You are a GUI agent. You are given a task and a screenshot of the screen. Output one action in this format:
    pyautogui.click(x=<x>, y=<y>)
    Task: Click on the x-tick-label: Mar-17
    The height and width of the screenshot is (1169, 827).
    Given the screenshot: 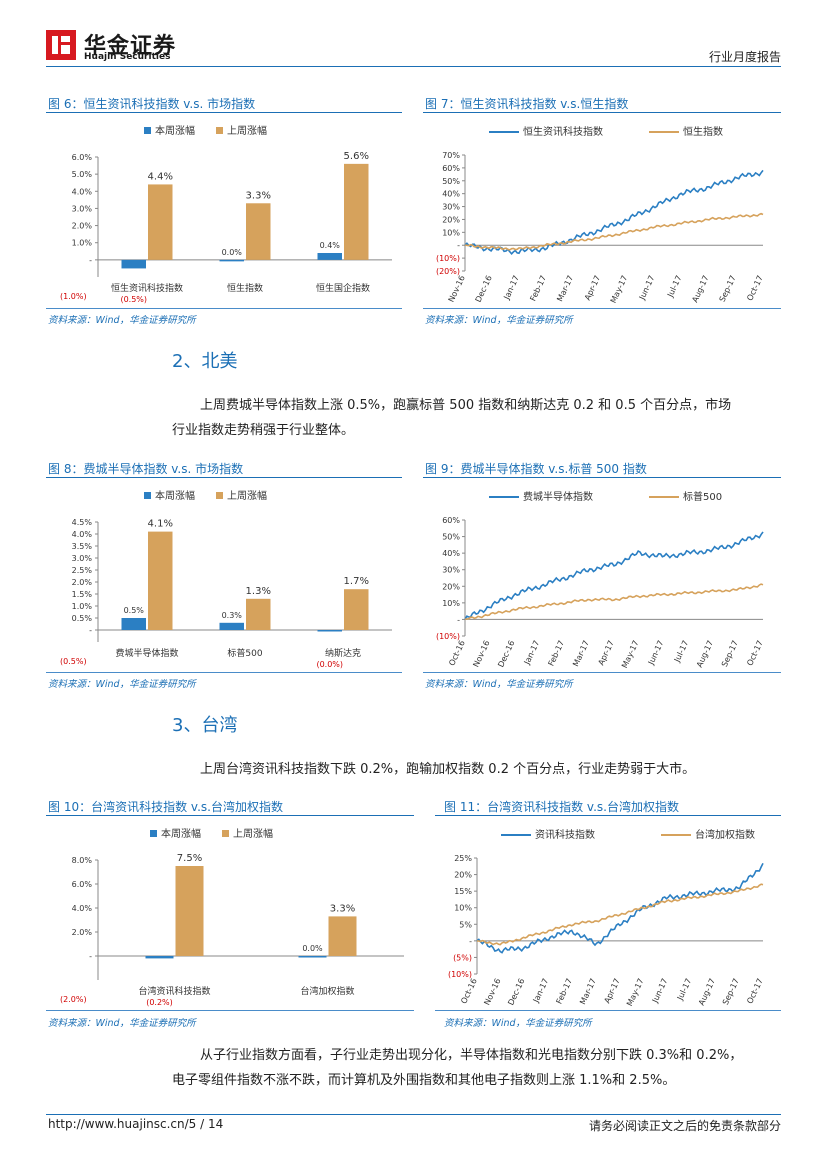 What is the action you would take?
    pyautogui.click(x=565, y=288)
    